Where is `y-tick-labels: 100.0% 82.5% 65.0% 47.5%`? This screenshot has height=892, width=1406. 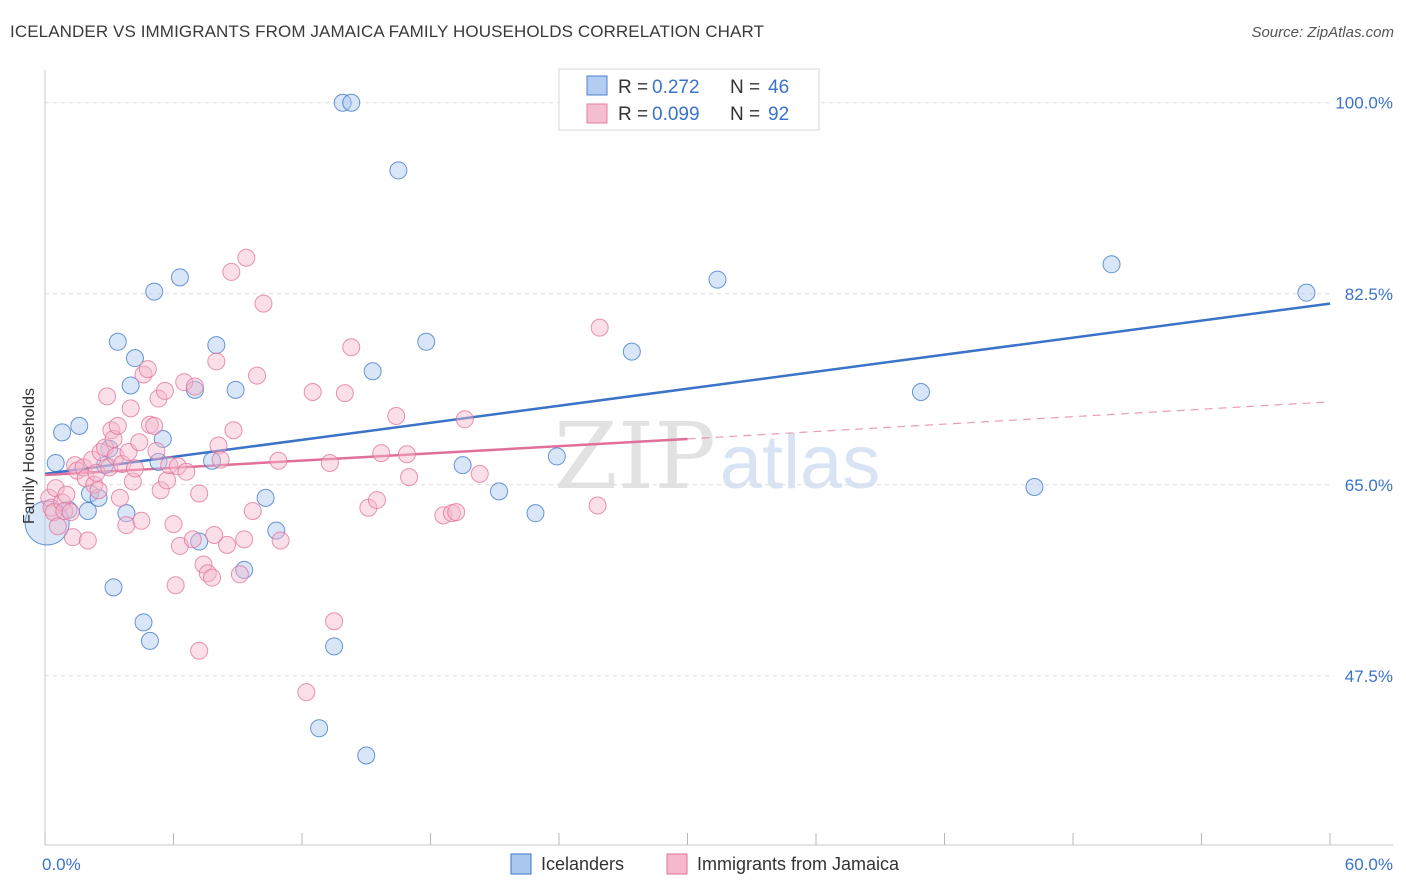 y-tick-labels: 100.0% 82.5% 65.0% 47.5% is located at coordinates (1364, 390).